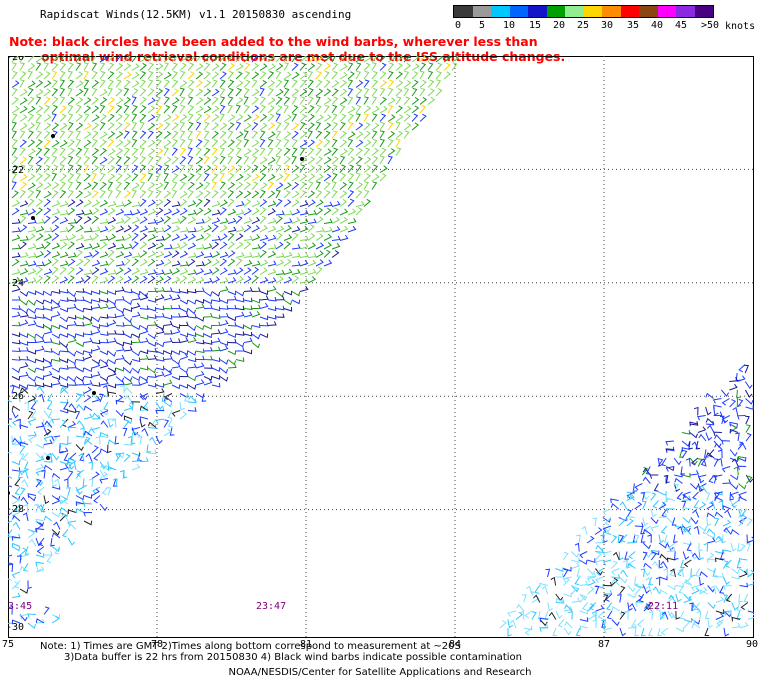 The width and height of the screenshot is (760, 688). I want to click on legend-tick-label: 40, so click(657, 25).